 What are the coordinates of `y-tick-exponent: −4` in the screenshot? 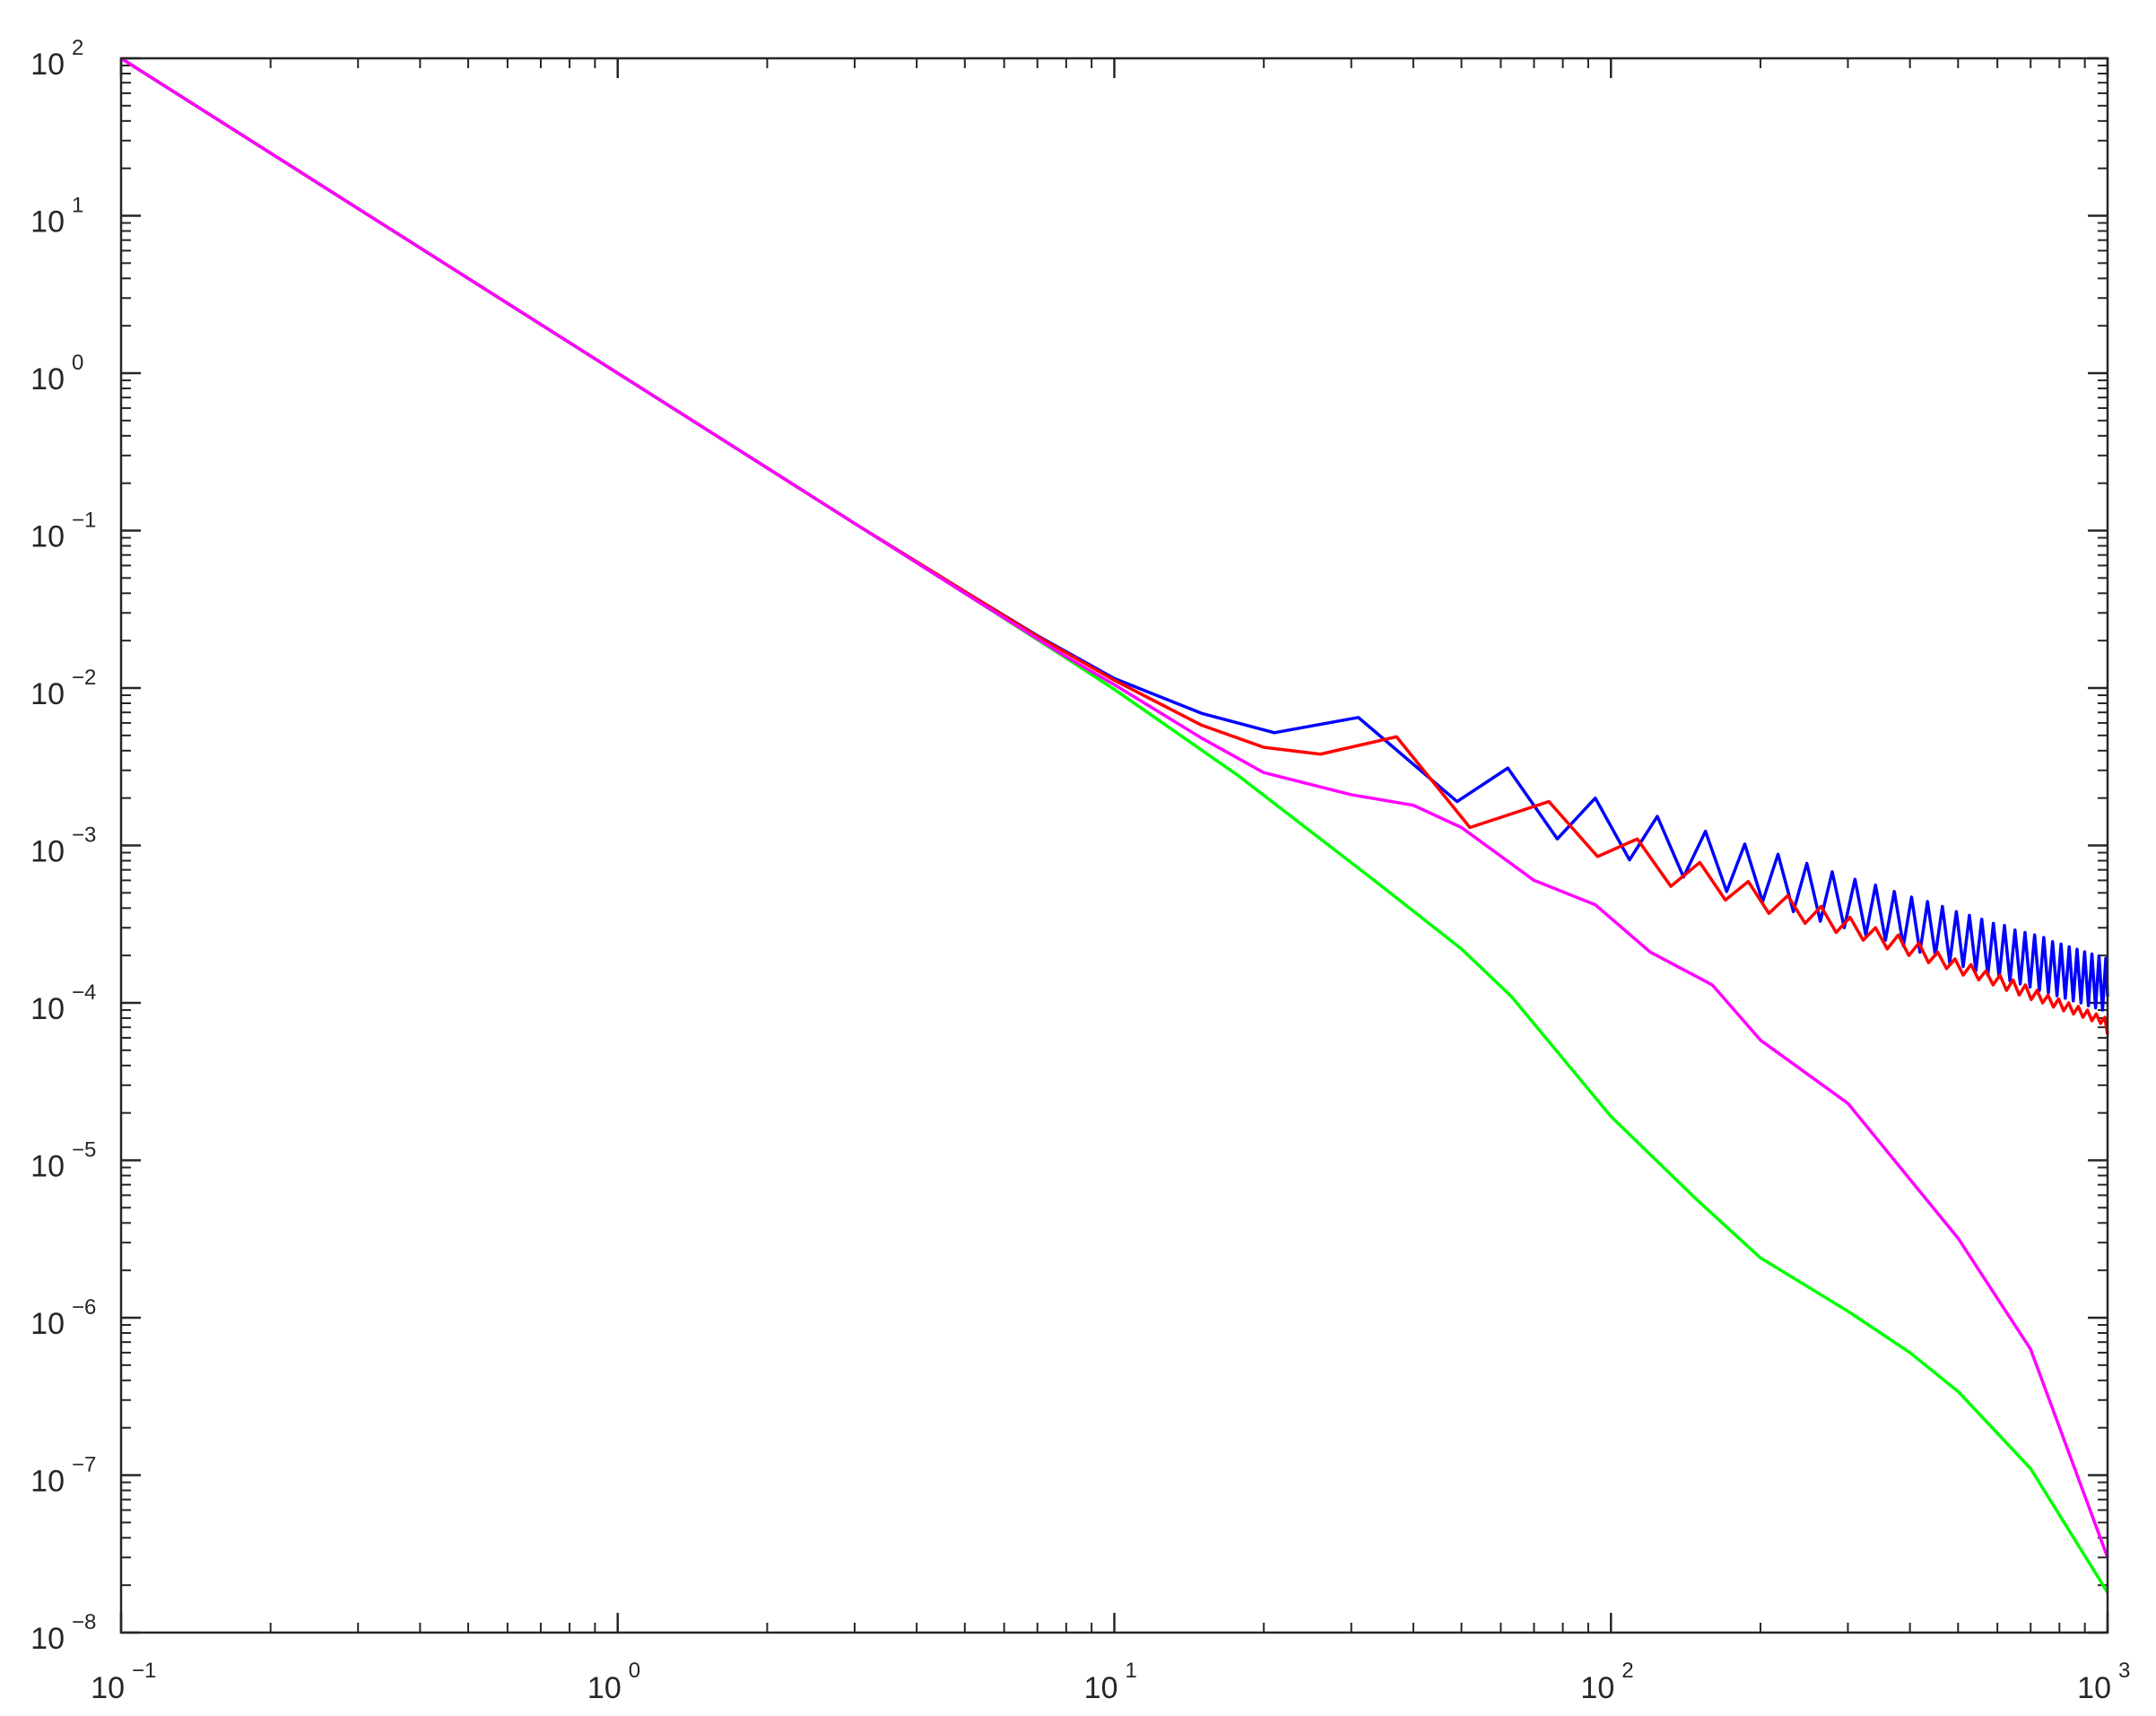 It's located at (84, 992).